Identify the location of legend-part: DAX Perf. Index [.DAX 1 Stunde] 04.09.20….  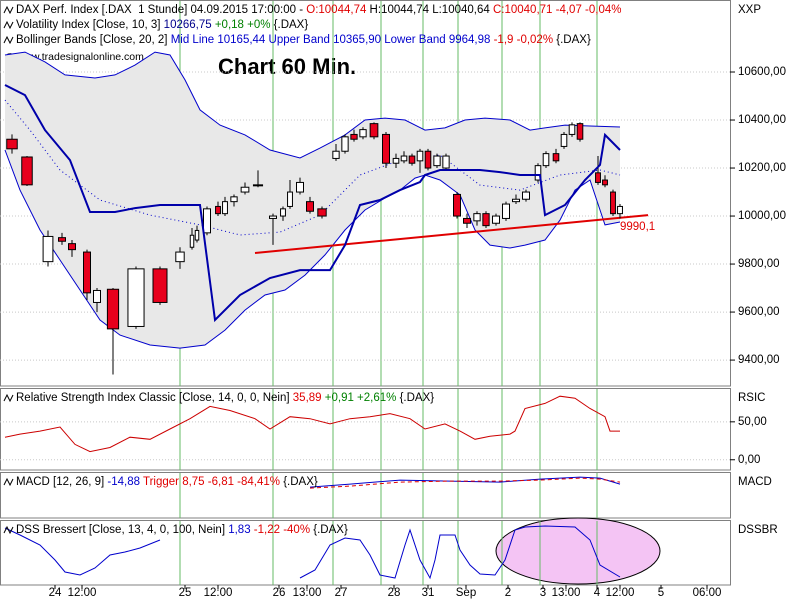
(161, 10).